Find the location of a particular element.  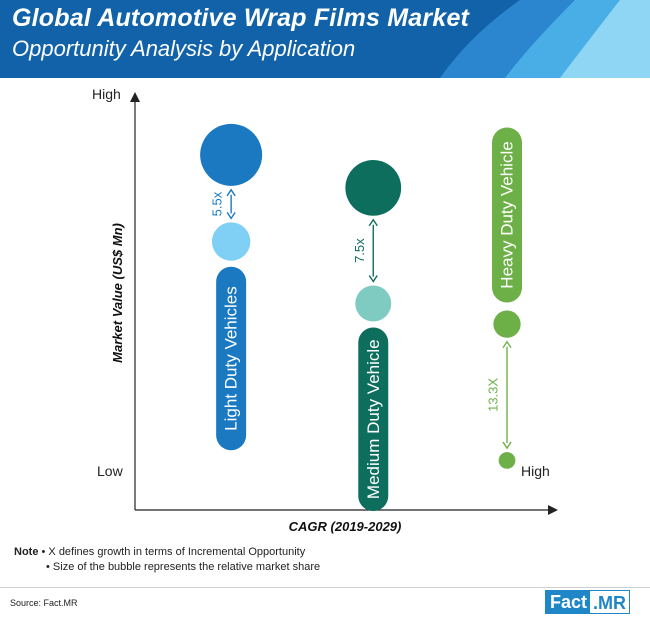

y-tick-low: Low is located at coordinates (110, 471).